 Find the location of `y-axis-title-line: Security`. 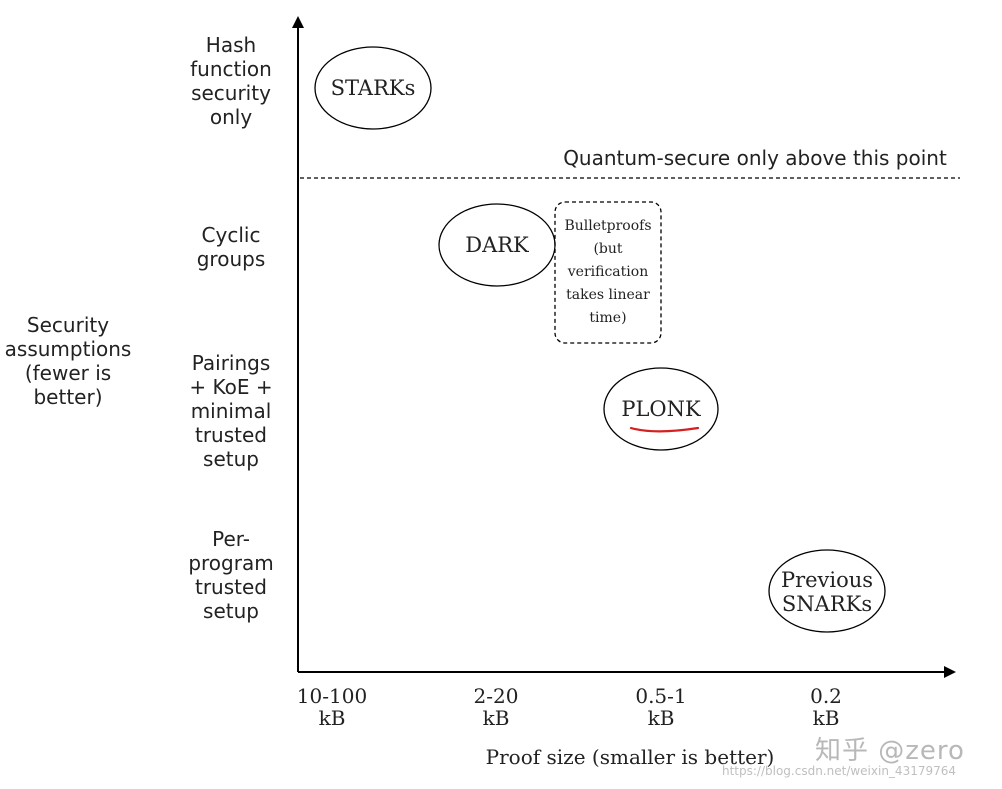

y-axis-title-line: Security is located at coordinates (68, 325).